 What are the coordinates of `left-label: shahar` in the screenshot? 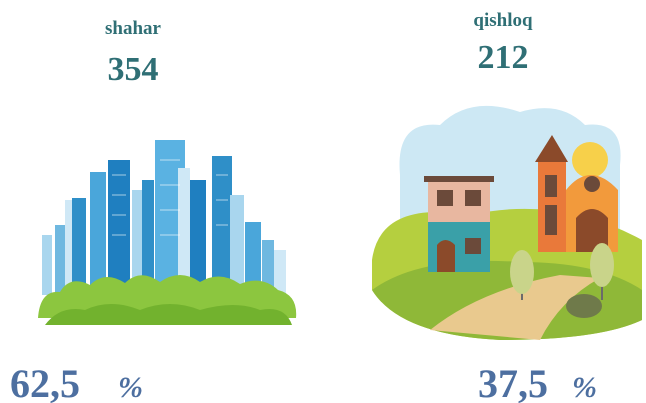 It's located at (133, 28).